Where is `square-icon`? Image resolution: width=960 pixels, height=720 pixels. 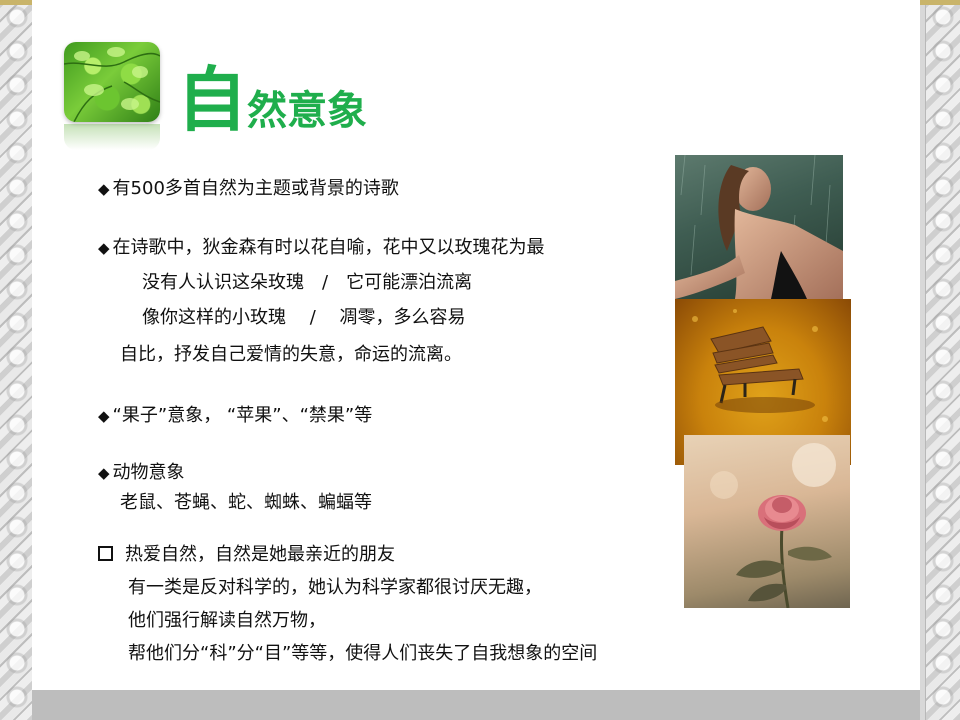 square-icon is located at coordinates (105, 553).